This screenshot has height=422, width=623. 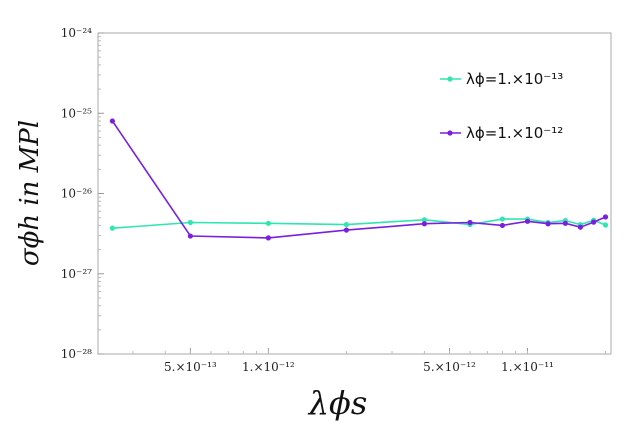 I want to click on y-axis-title: σϕh in MPl, so click(x=30, y=193).